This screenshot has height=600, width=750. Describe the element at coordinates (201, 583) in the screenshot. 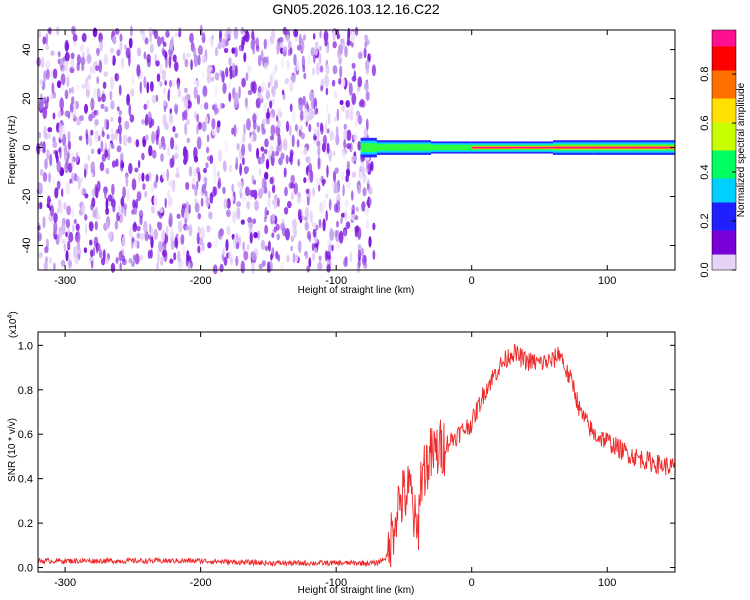

I see `x-tick-label: -200` at that location.